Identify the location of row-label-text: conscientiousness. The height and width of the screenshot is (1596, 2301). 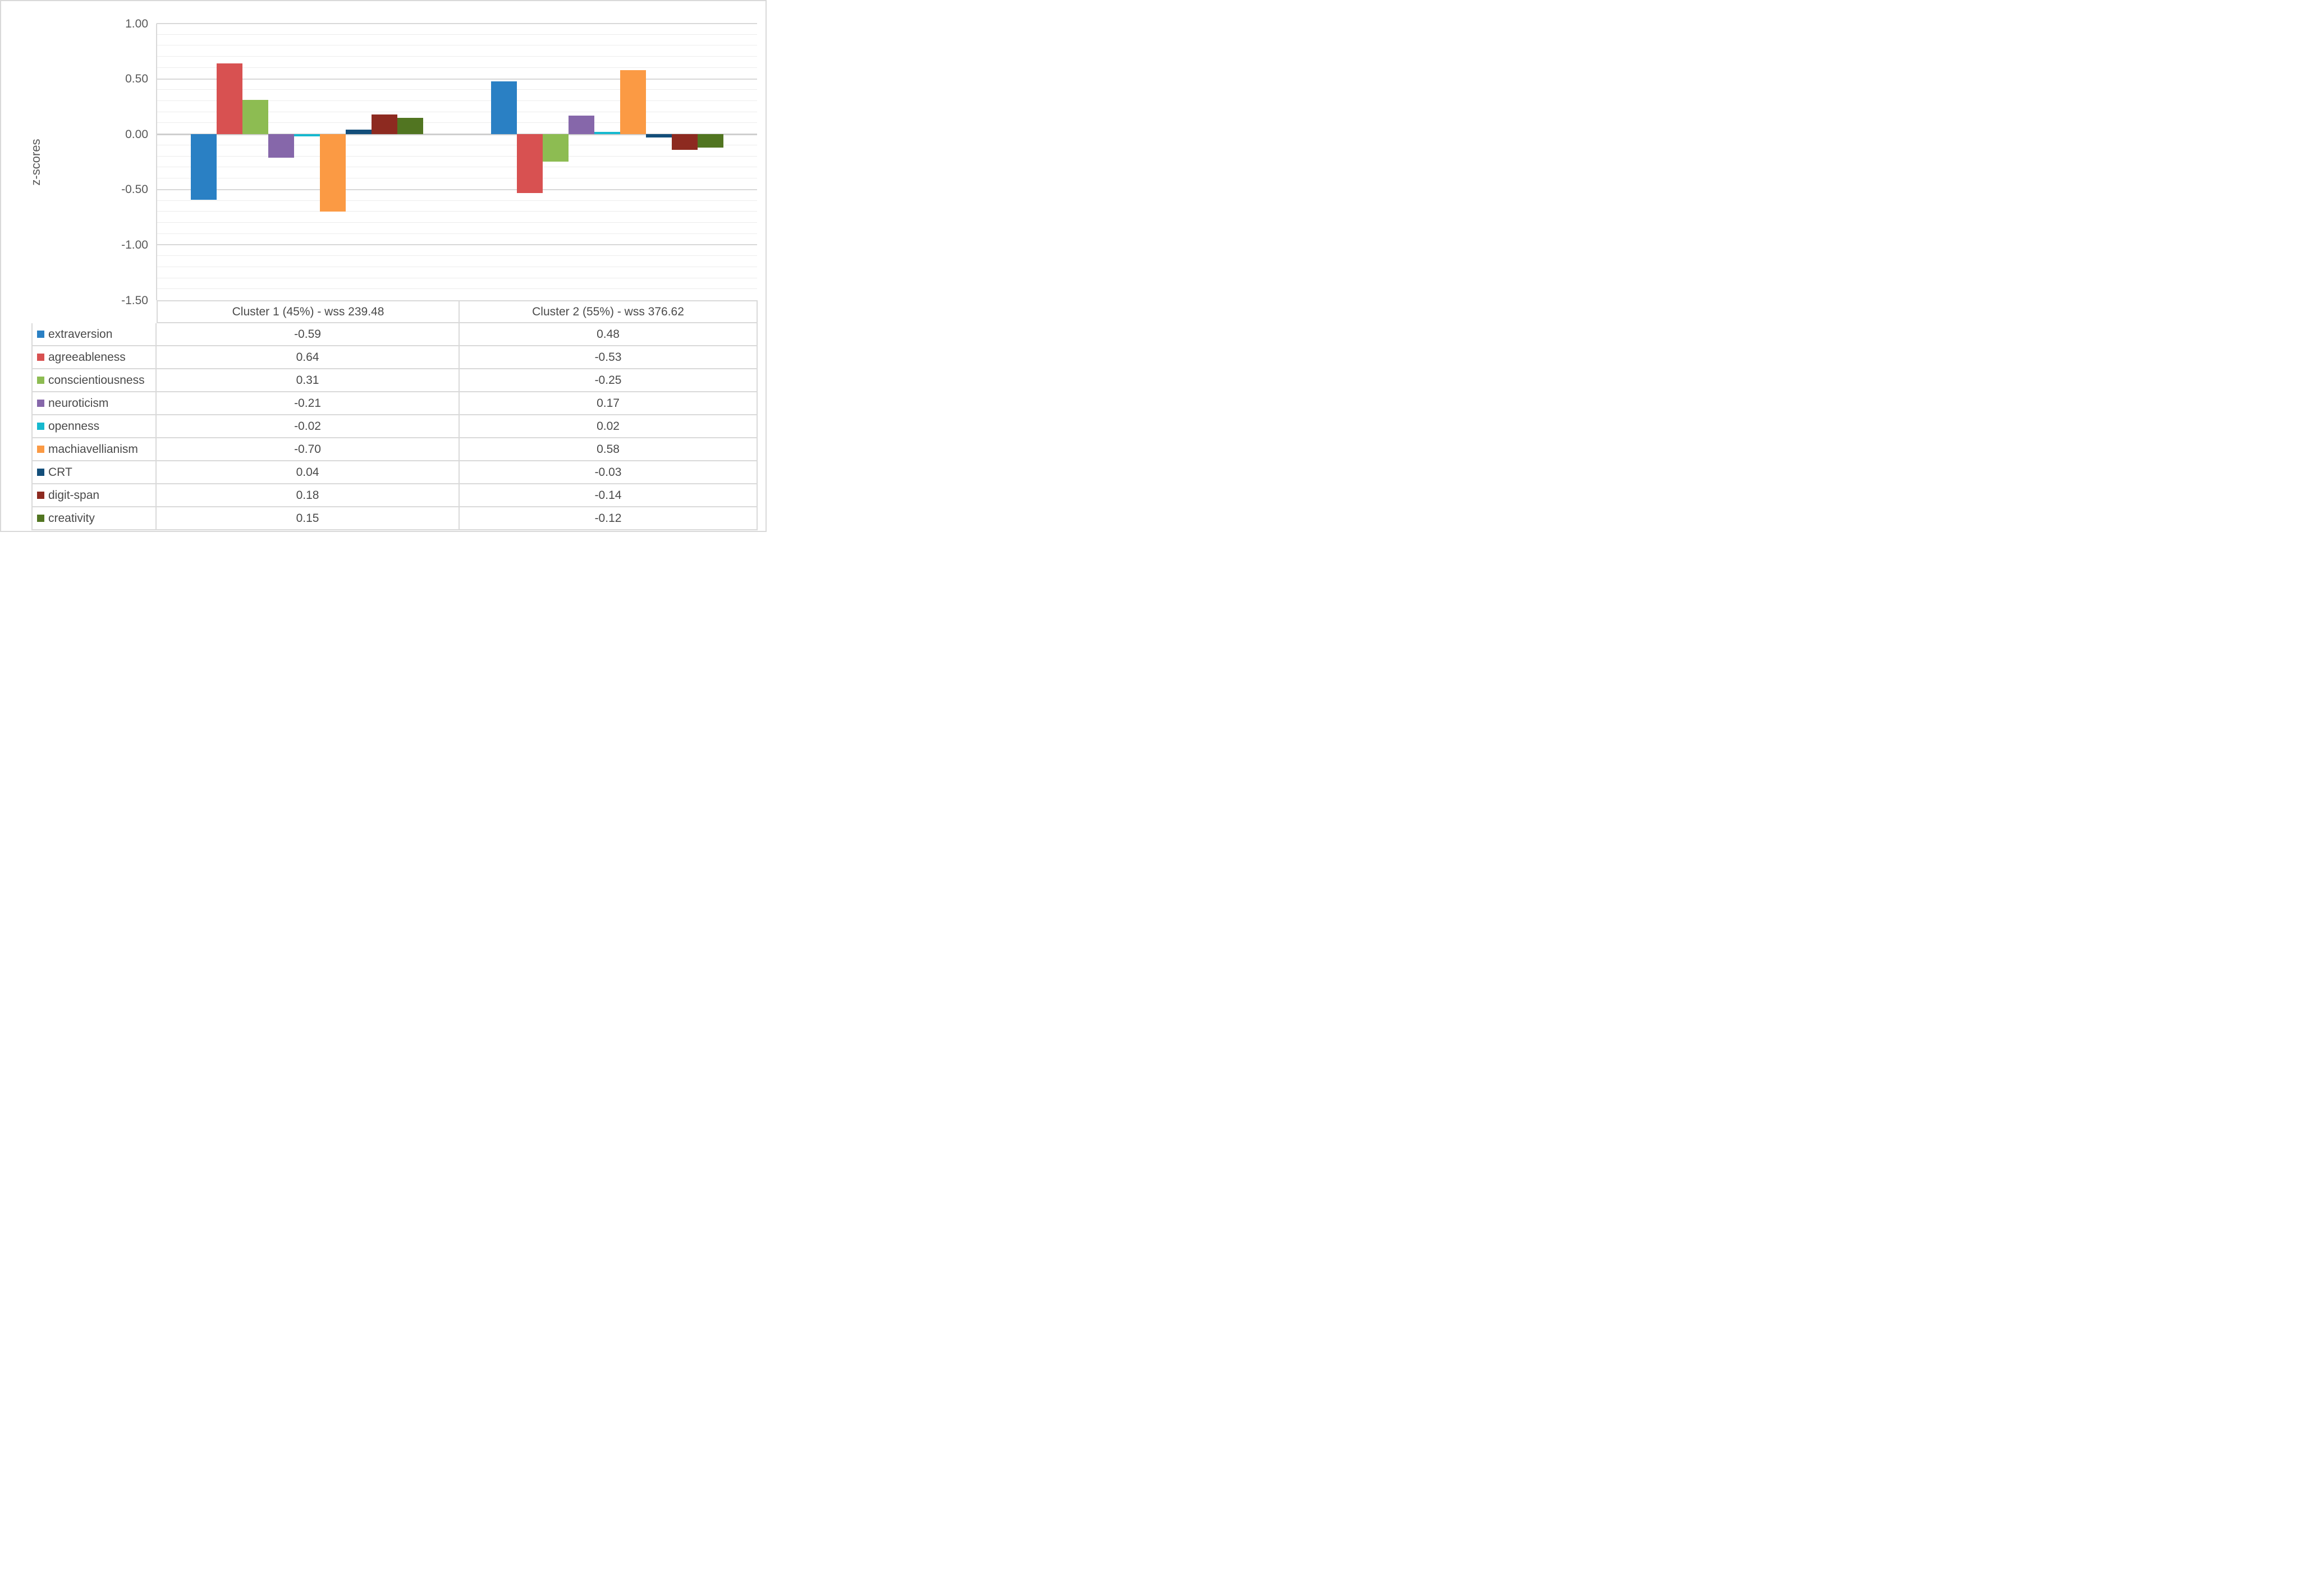
(96, 380).